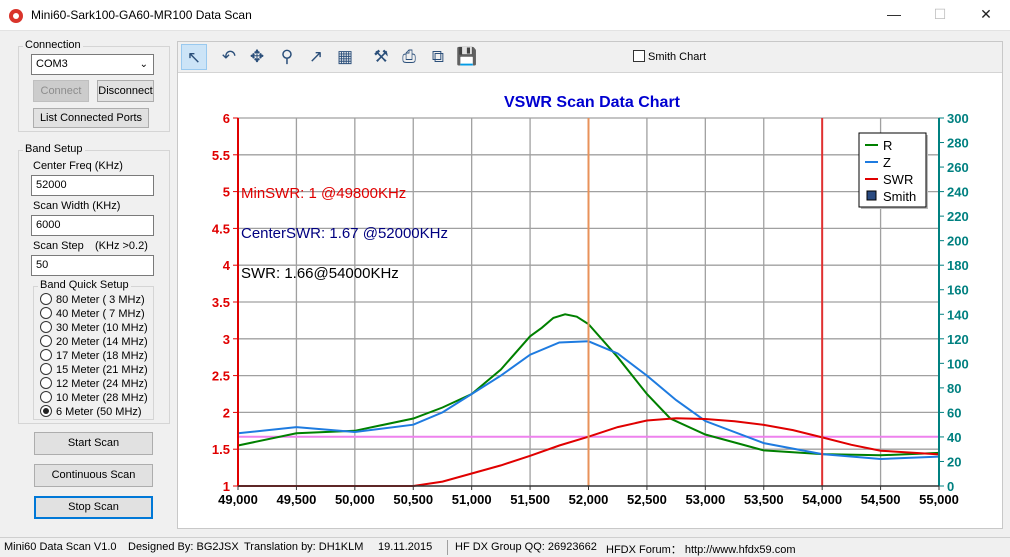  What do you see at coordinates (887, 162) in the screenshot?
I see `legend-label: Z` at bounding box center [887, 162].